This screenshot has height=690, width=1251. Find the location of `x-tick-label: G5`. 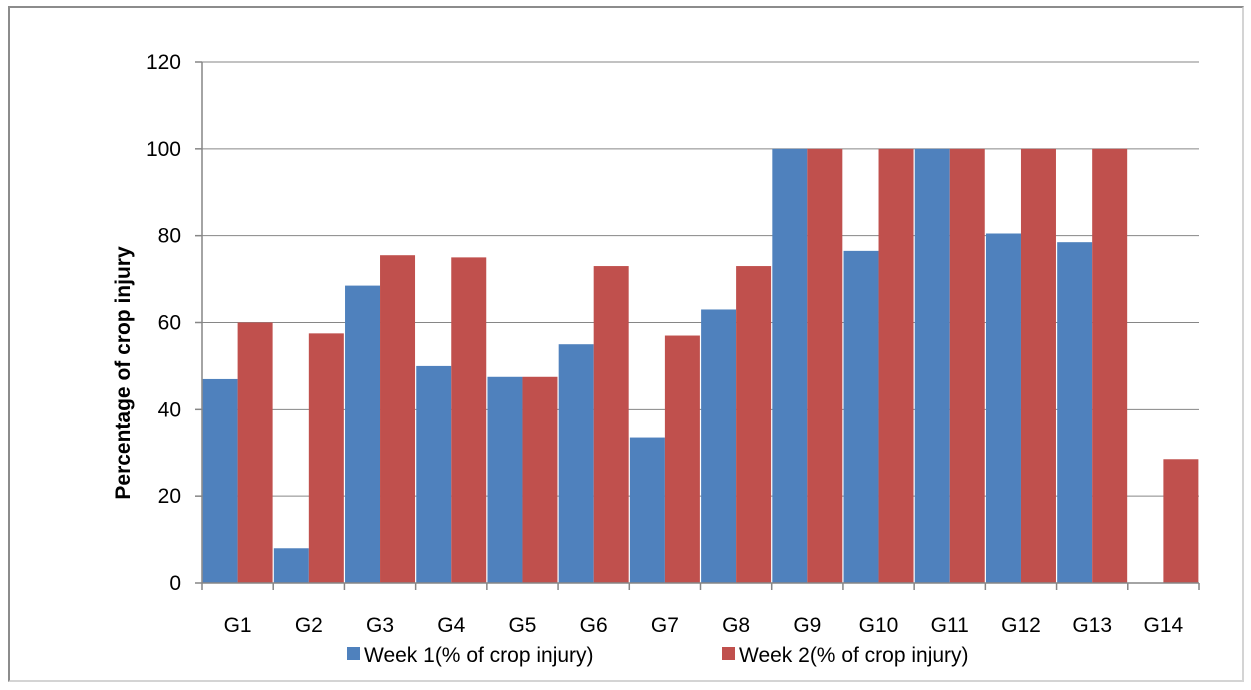

x-tick-label: G5 is located at coordinates (522, 625).